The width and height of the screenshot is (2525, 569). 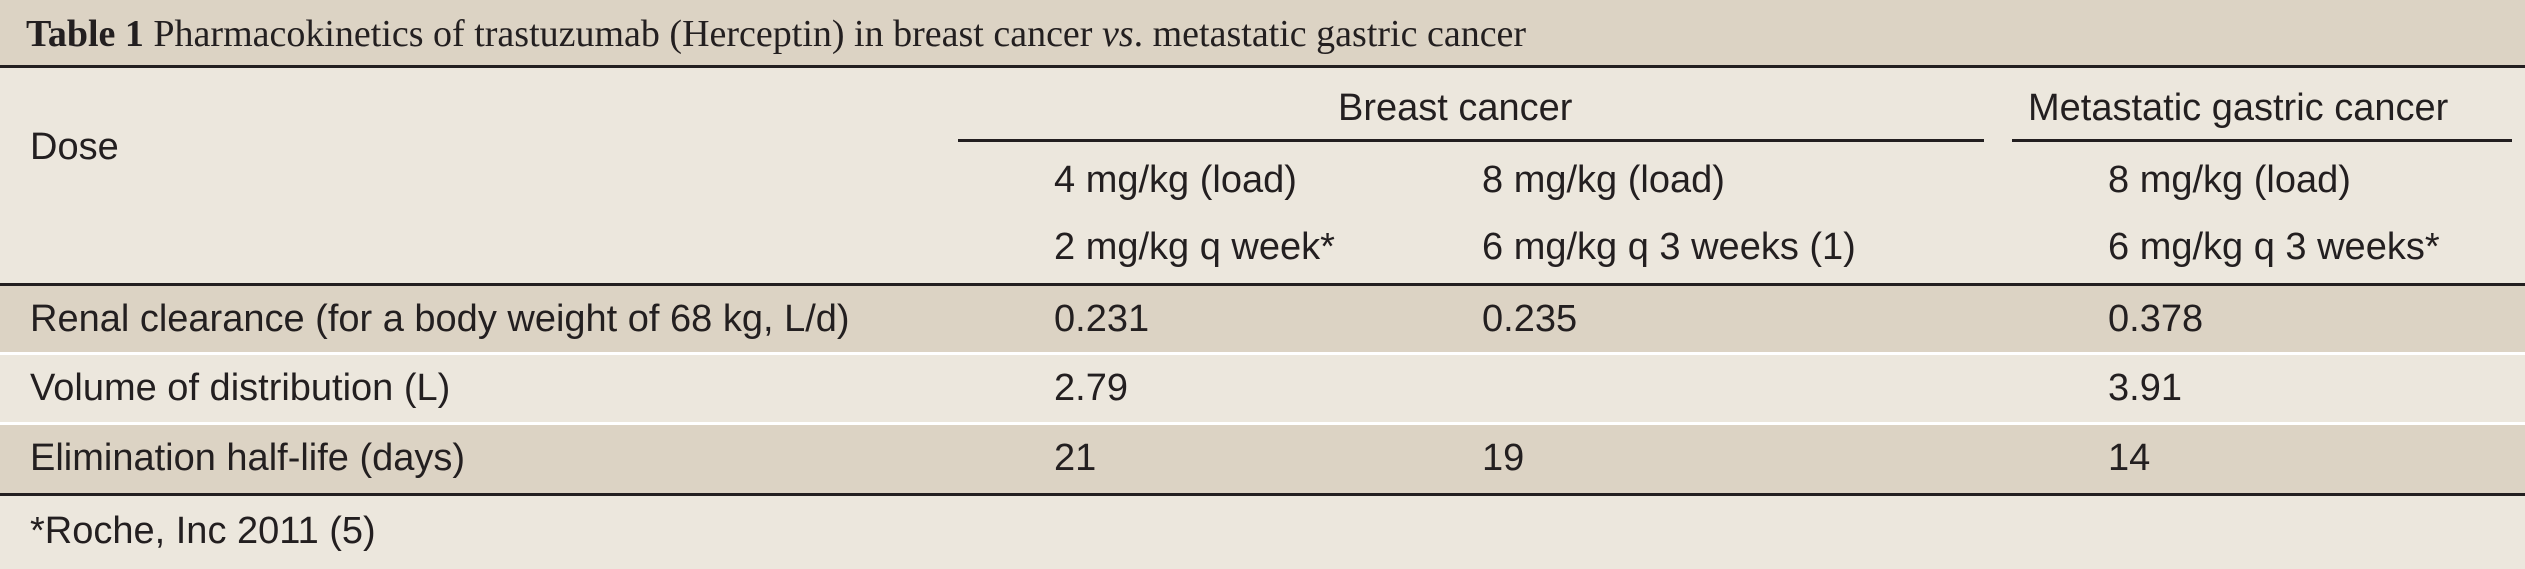 What do you see at coordinates (2229, 180) in the screenshot?
I see `regimen-3-line1: 8 mg/kg (load)` at bounding box center [2229, 180].